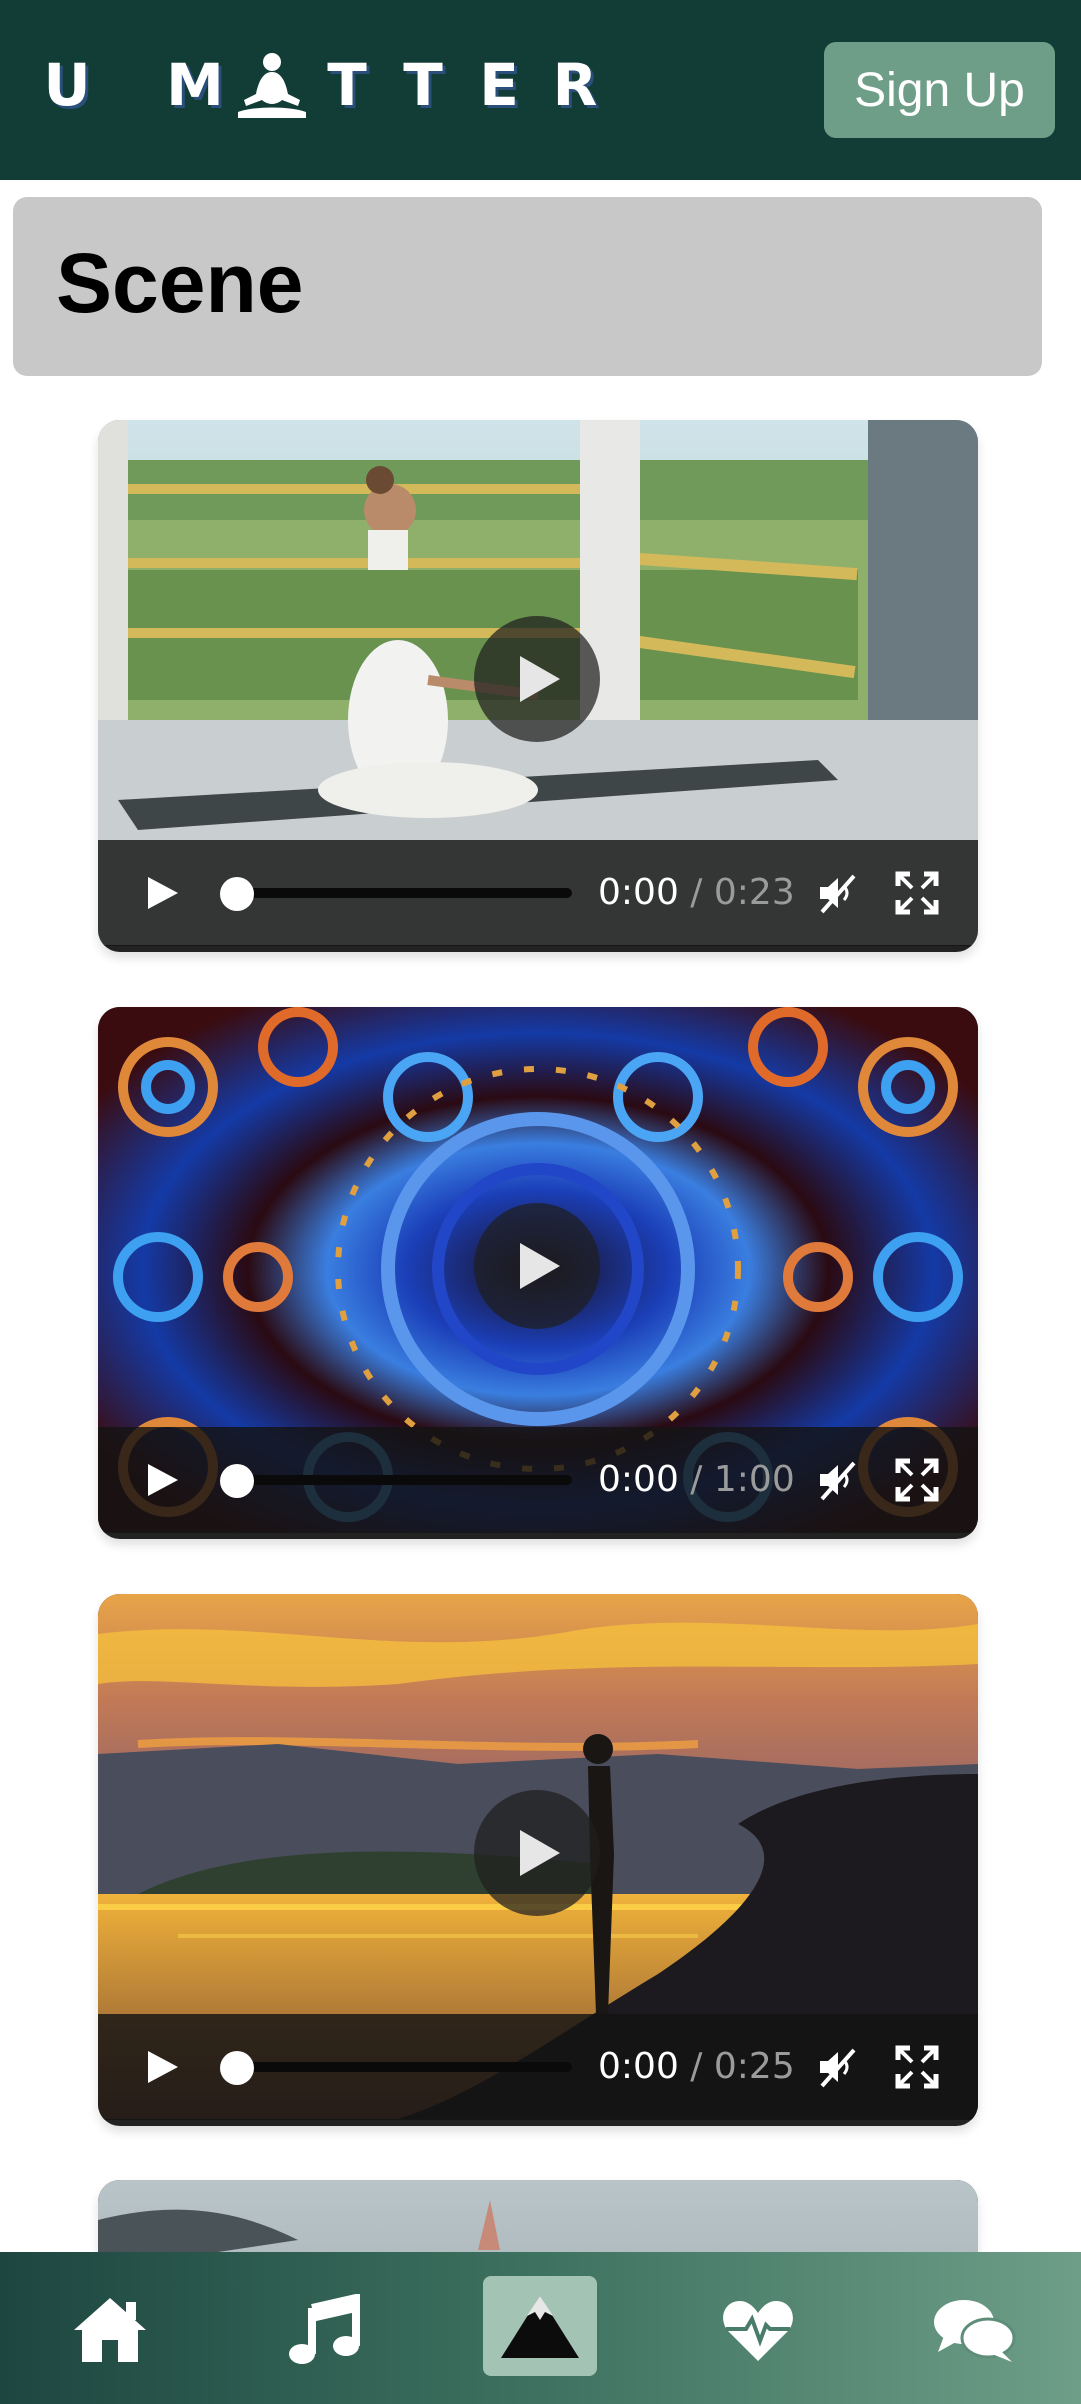 This screenshot has width=1081, height=2404. What do you see at coordinates (576, 85) in the screenshot?
I see `logo-letter: R` at bounding box center [576, 85].